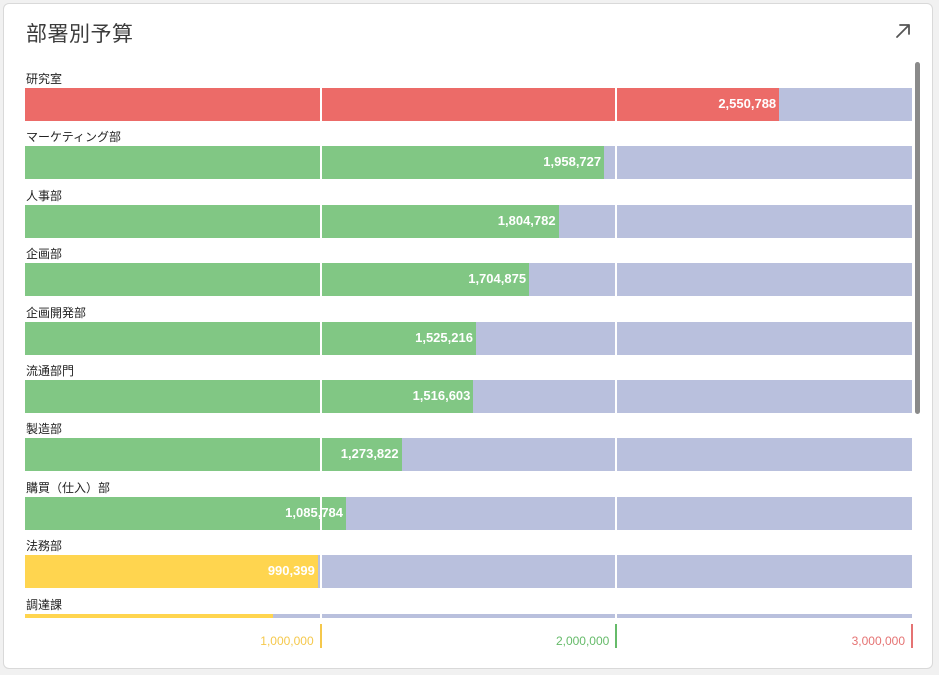 The width and height of the screenshot is (939, 675). What do you see at coordinates (572, 162) in the screenshot?
I see `bar-value-label: 1,958,727` at bounding box center [572, 162].